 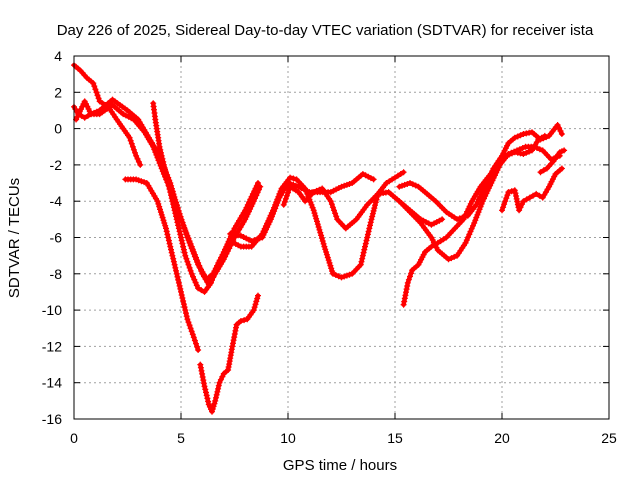 I want to click on y-tick-label: -2, so click(x=56, y=165).